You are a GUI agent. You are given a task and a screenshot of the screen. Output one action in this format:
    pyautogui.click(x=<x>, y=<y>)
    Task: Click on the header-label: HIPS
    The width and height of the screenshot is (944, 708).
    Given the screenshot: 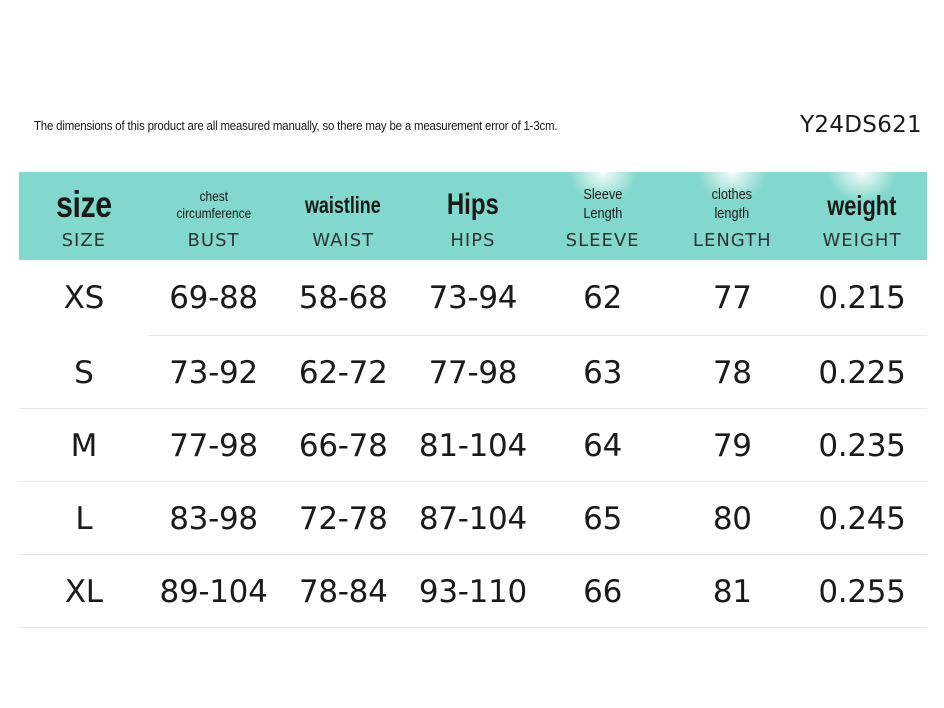 What is the action you would take?
    pyautogui.click(x=473, y=240)
    